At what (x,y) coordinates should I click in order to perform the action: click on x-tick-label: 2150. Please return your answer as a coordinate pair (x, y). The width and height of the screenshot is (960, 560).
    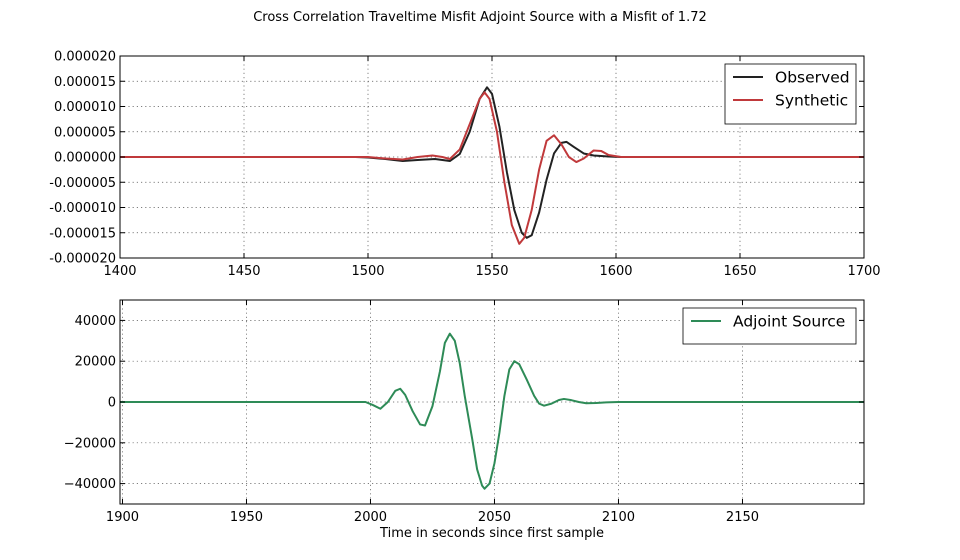
    Looking at the image, I should click on (742, 517).